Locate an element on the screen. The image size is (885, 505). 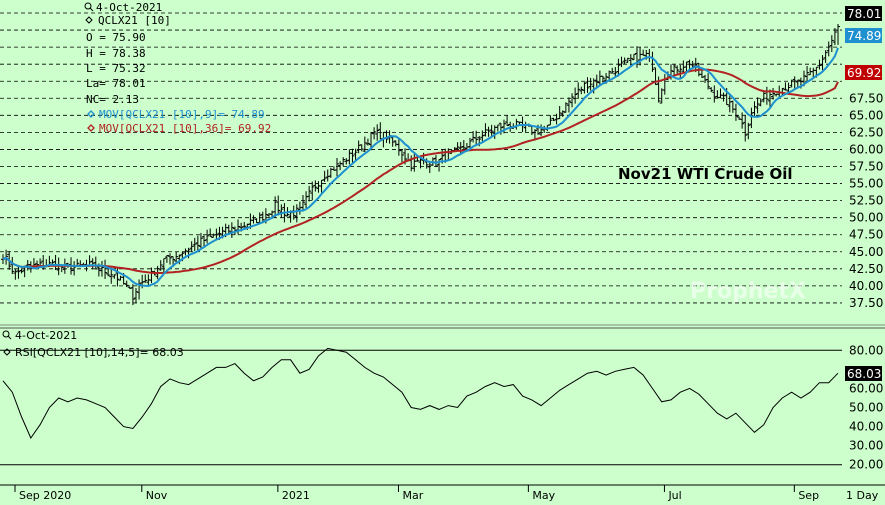
ma-slow-tag-text: 69.92 is located at coordinates (864, 73).